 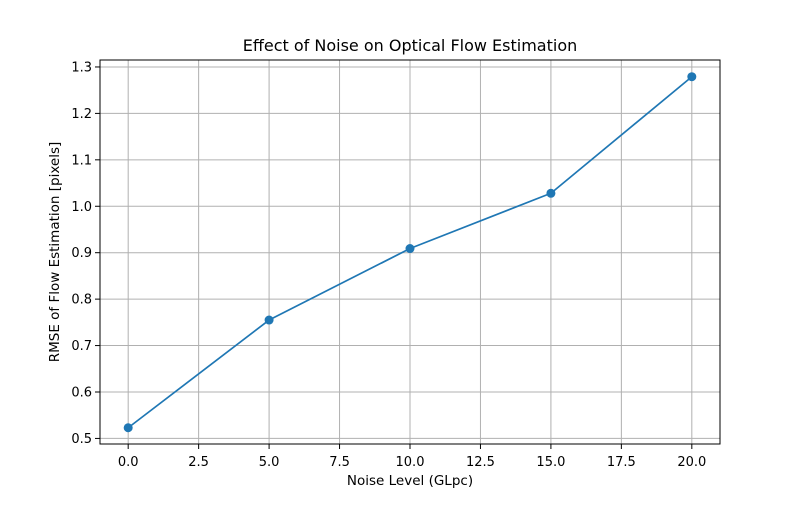 I want to click on x-tick-label: 20.0, so click(x=691, y=462).